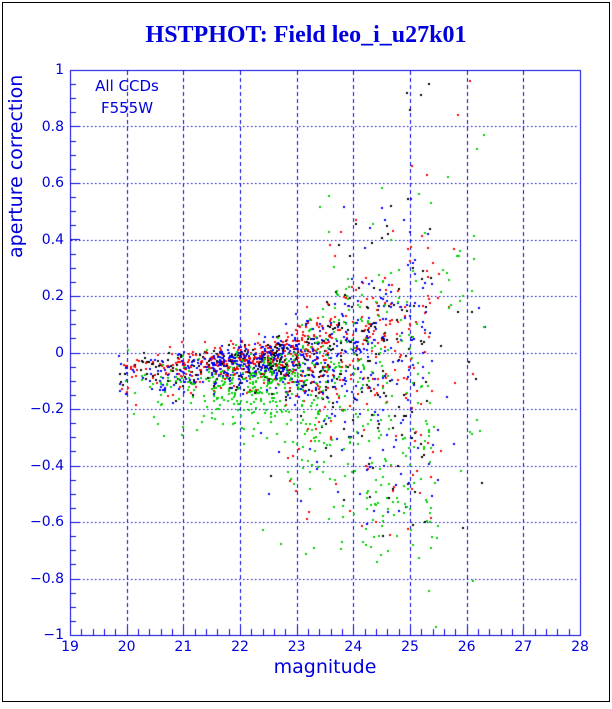 The height and width of the screenshot is (709, 612). What do you see at coordinates (580, 647) in the screenshot?
I see `x-tick-label: 28` at bounding box center [580, 647].